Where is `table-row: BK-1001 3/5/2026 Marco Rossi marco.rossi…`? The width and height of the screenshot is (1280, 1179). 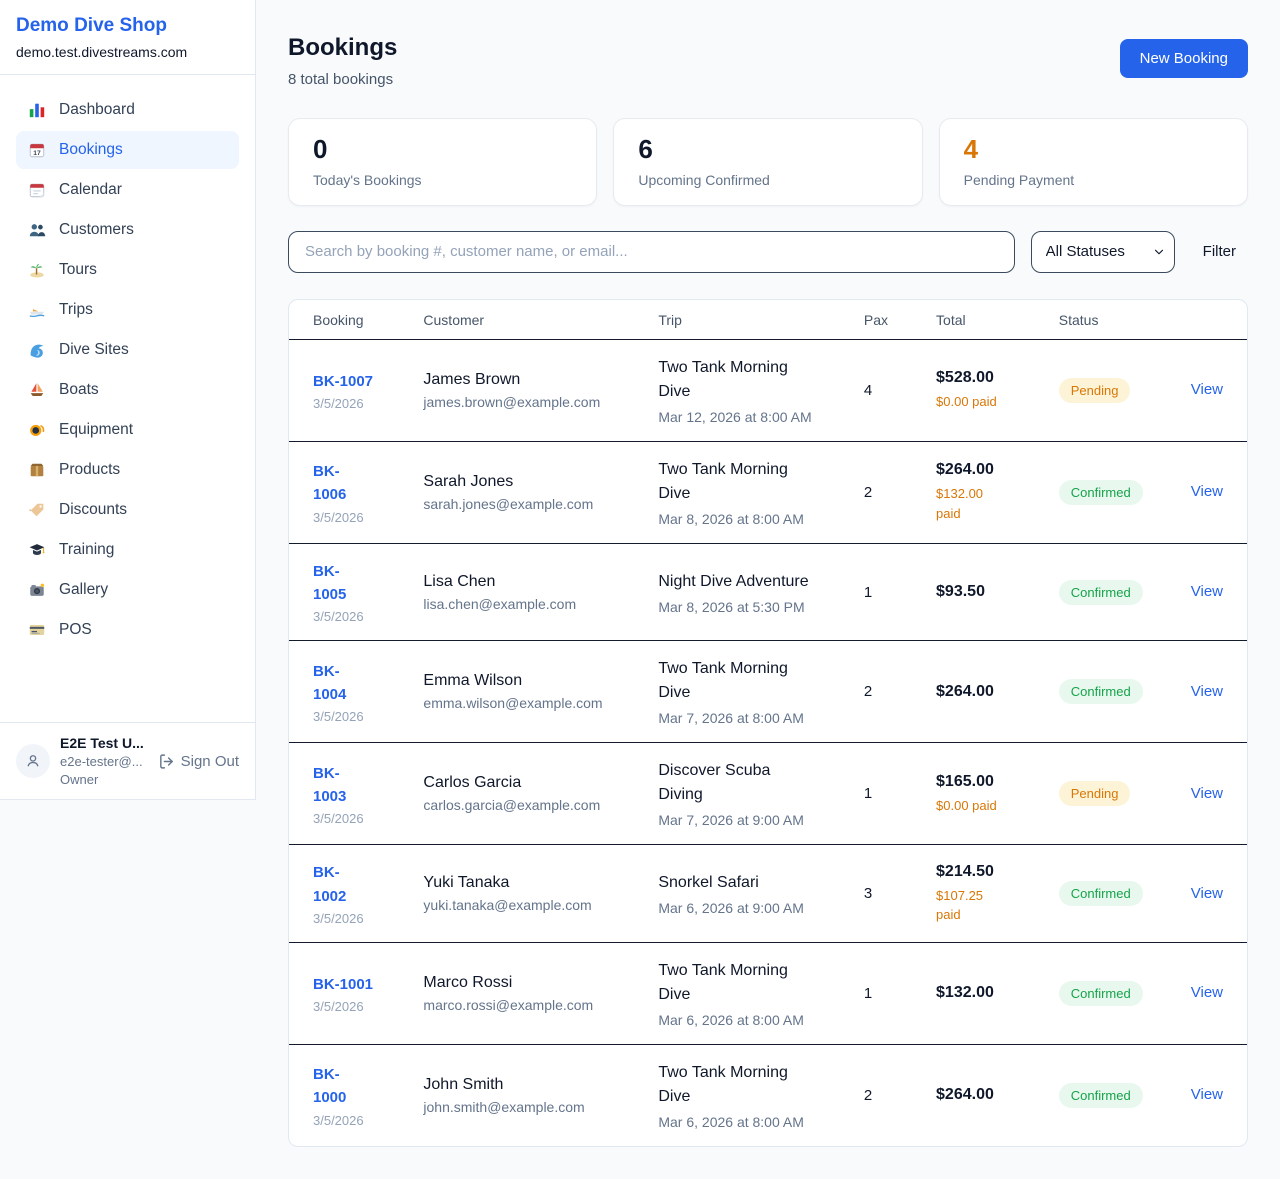 table-row: BK-1001 3/5/2026 Marco Rossi marco.rossi… is located at coordinates (768, 993).